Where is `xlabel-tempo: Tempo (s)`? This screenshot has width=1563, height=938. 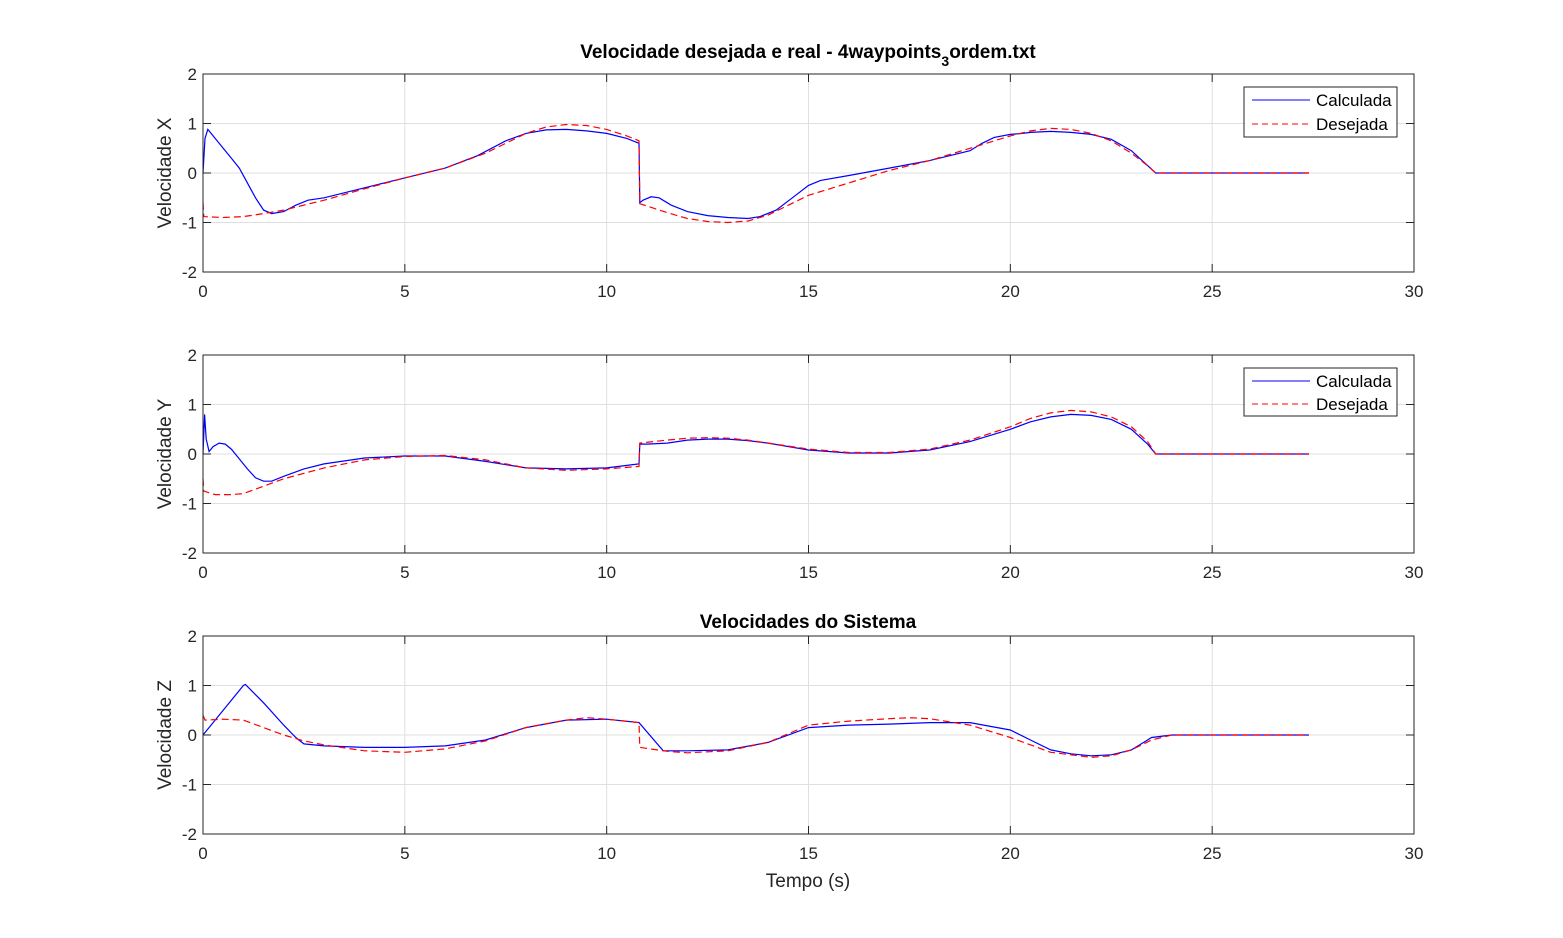 xlabel-tempo: Tempo (s) is located at coordinates (808, 881).